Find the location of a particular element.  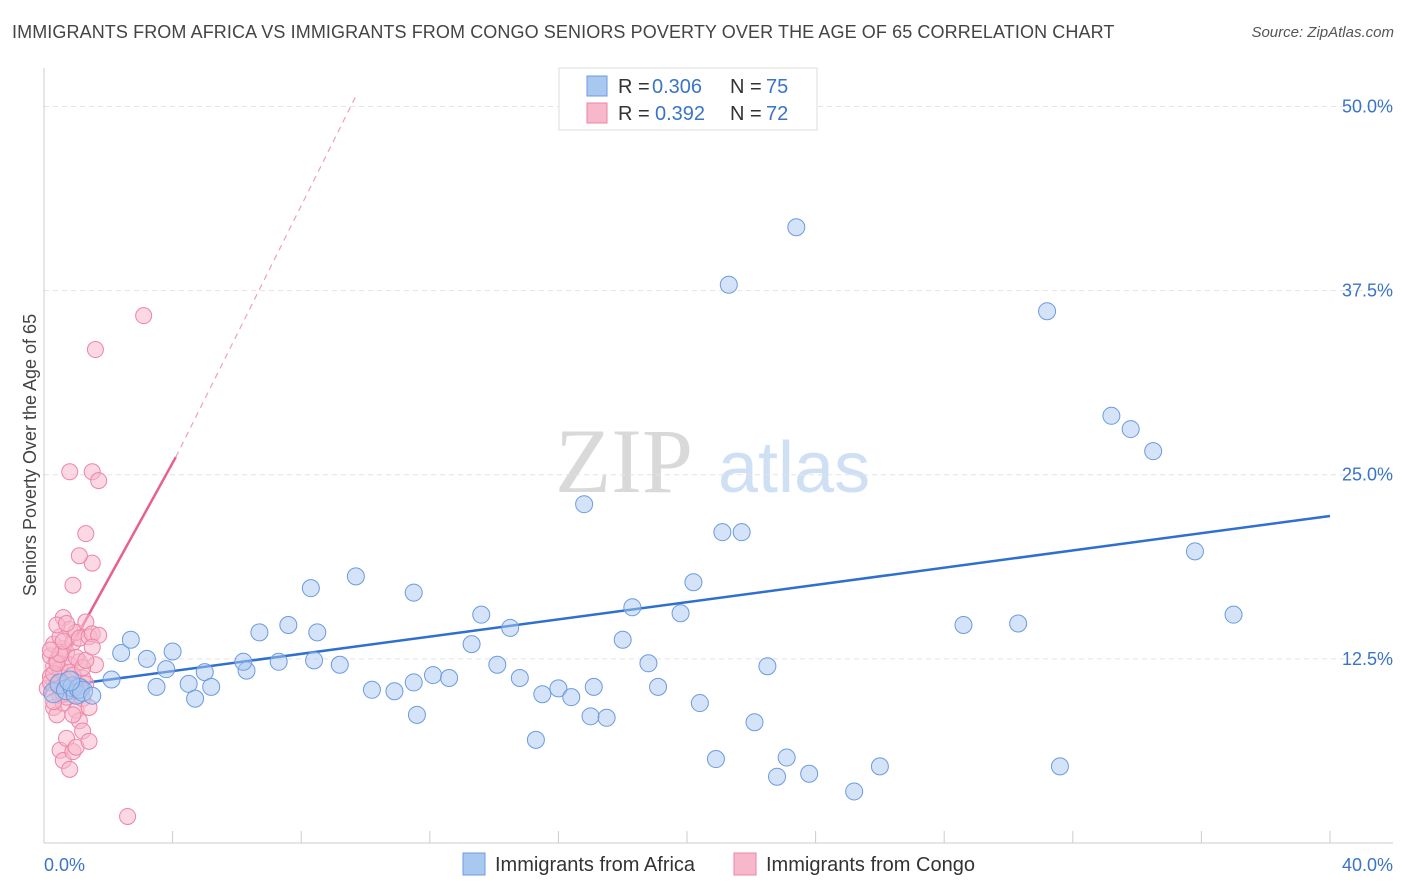

y-axis-label: Seniors Poverty Over the Age of 65 is located at coordinates (30, 455).